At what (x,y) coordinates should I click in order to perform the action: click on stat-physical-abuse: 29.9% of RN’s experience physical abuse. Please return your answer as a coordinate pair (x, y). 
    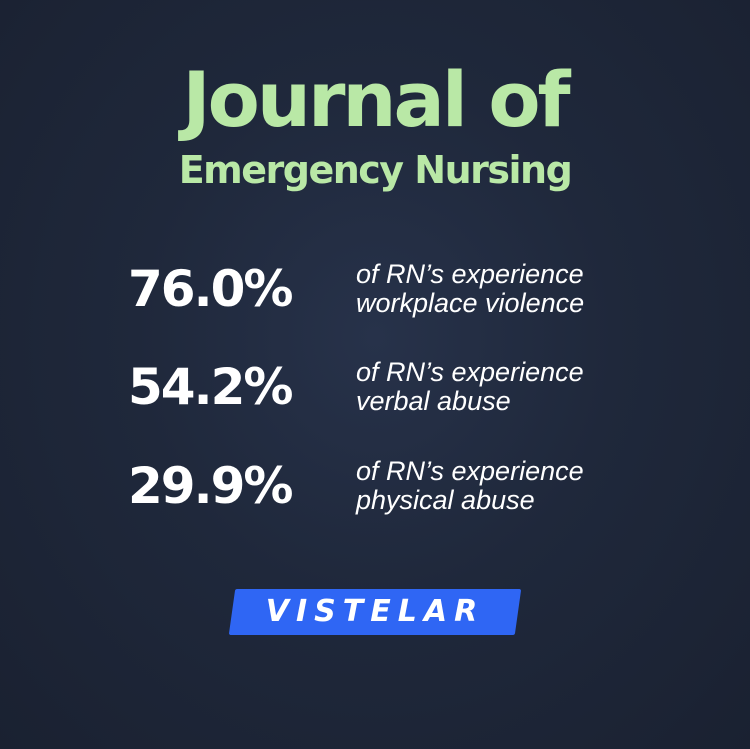
    Looking at the image, I should click on (375, 491).